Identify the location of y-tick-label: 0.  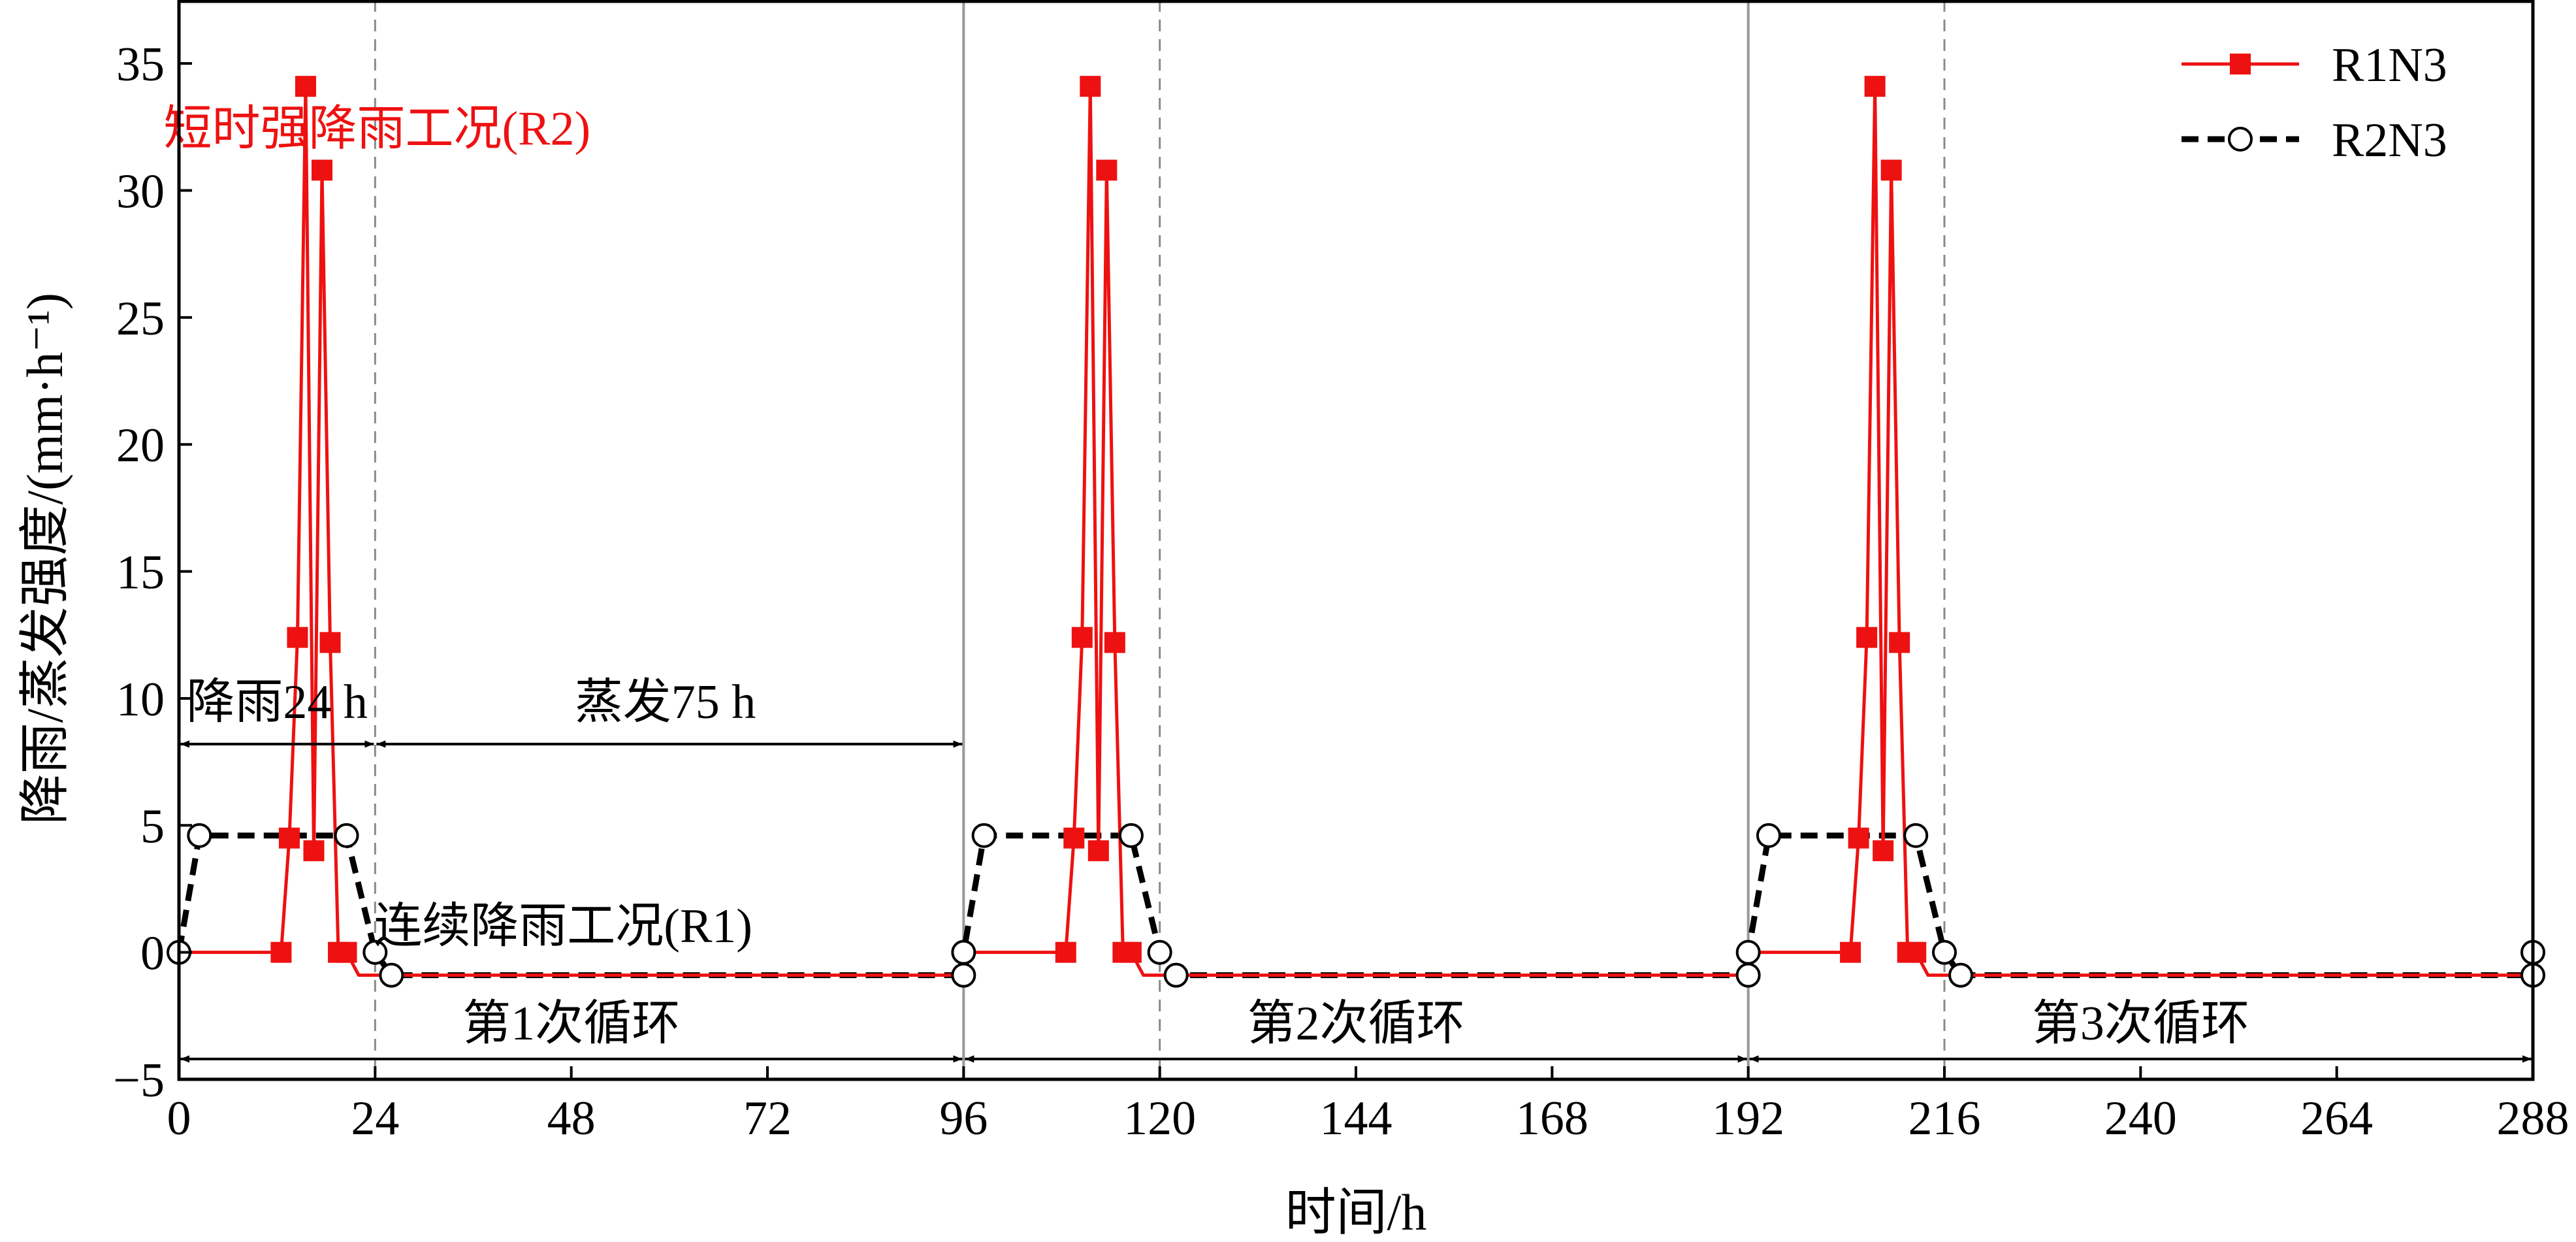
(152, 954).